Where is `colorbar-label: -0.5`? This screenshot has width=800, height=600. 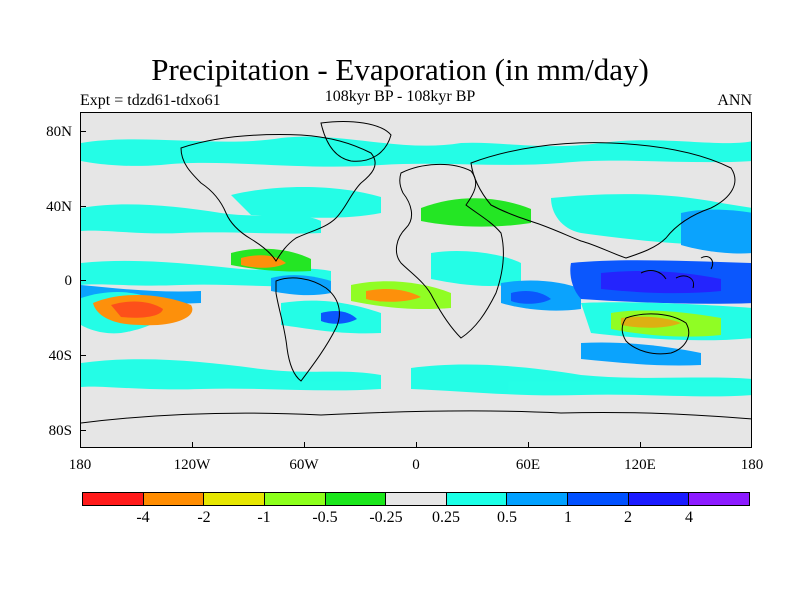
colorbar-label: -0.5 is located at coordinates (325, 517).